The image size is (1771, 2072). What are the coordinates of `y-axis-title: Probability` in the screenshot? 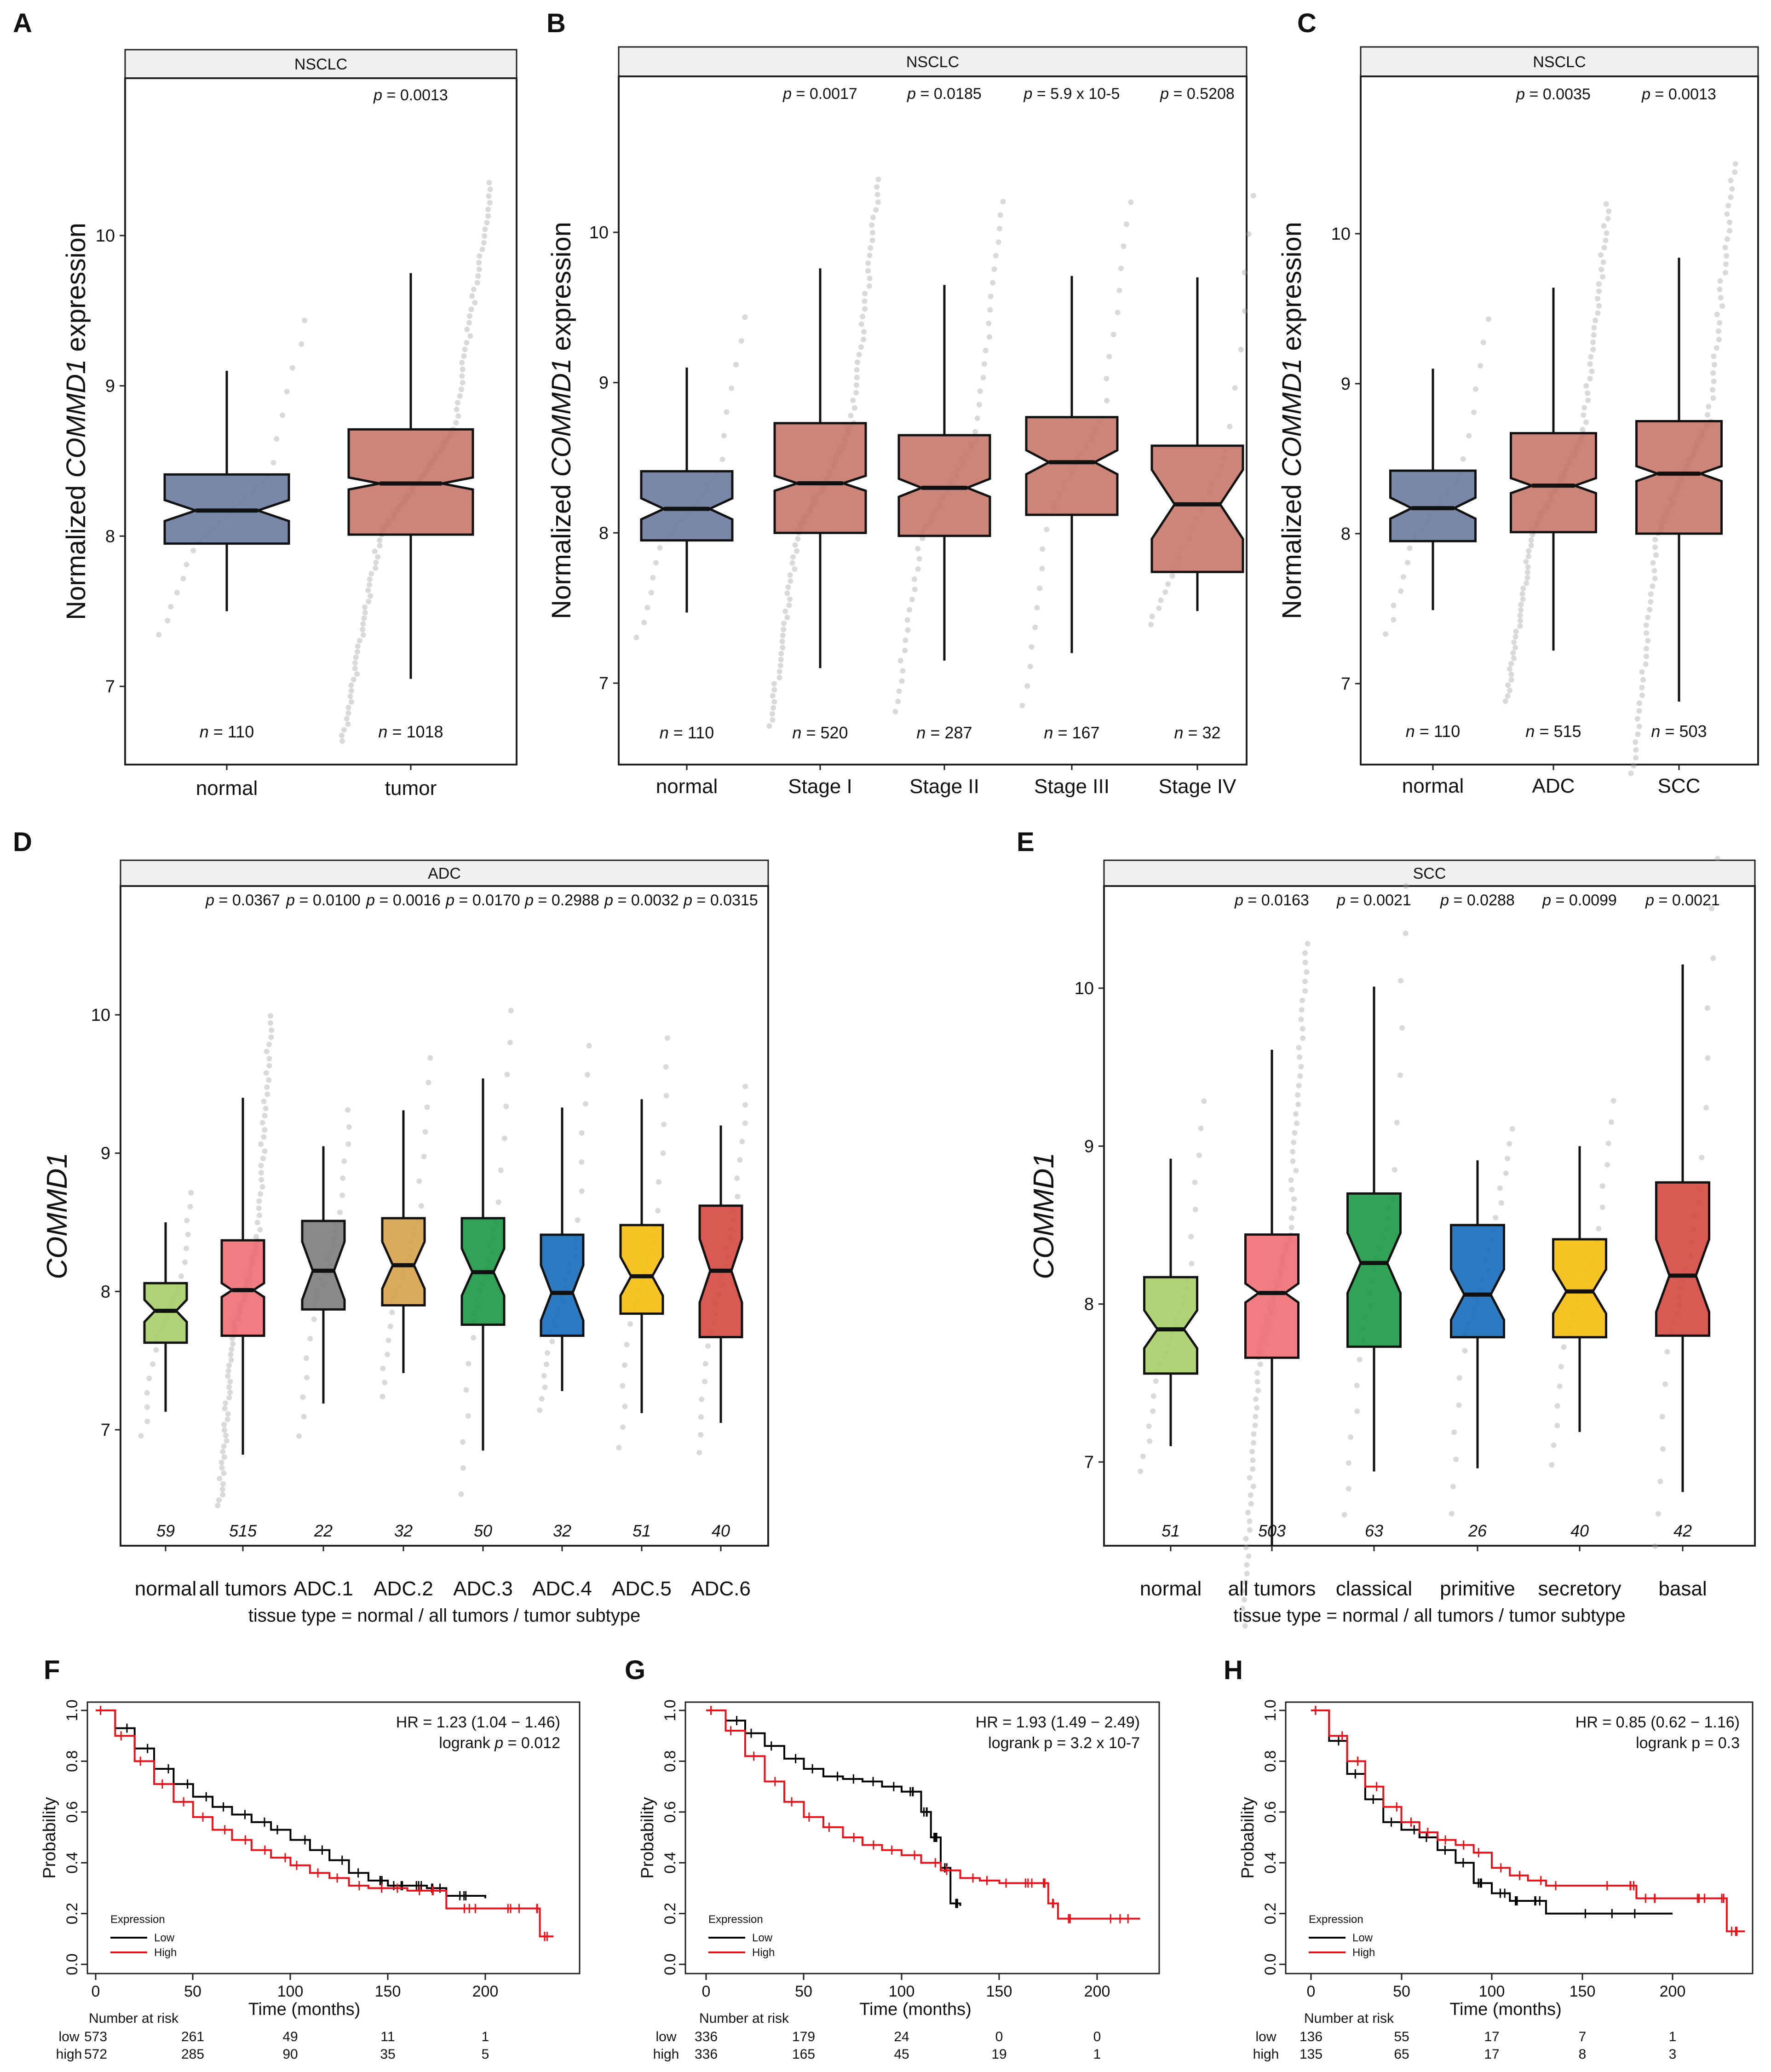 It's located at (647, 1837).